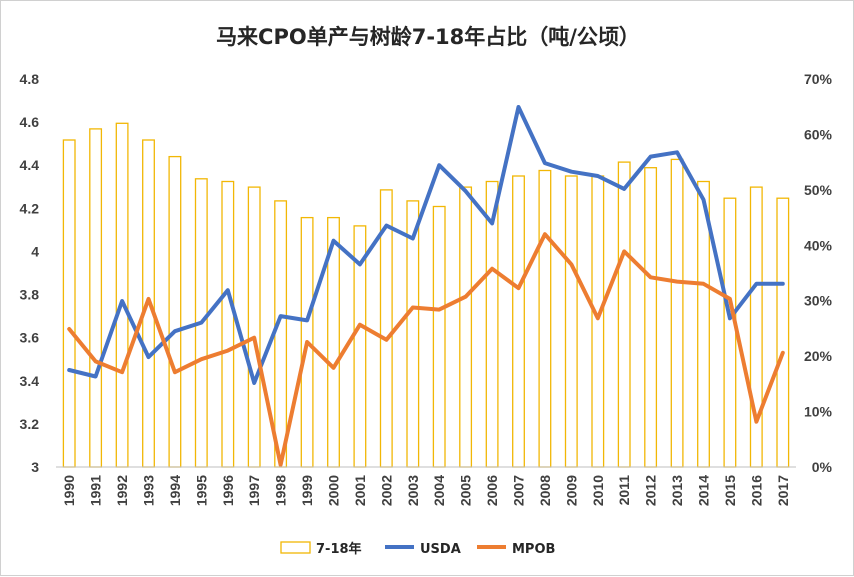 Image resolution: width=854 pixels, height=577 pixels. I want to click on point-usda-2002, so click(386, 225).